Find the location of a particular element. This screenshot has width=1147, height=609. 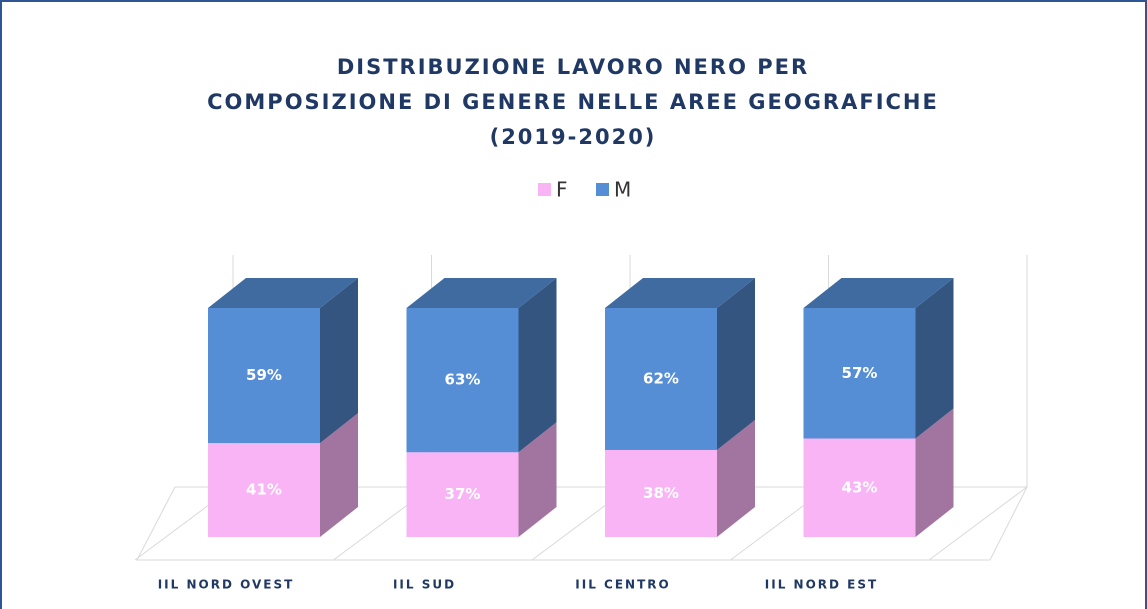

value-label: 43% is located at coordinates (860, 487).